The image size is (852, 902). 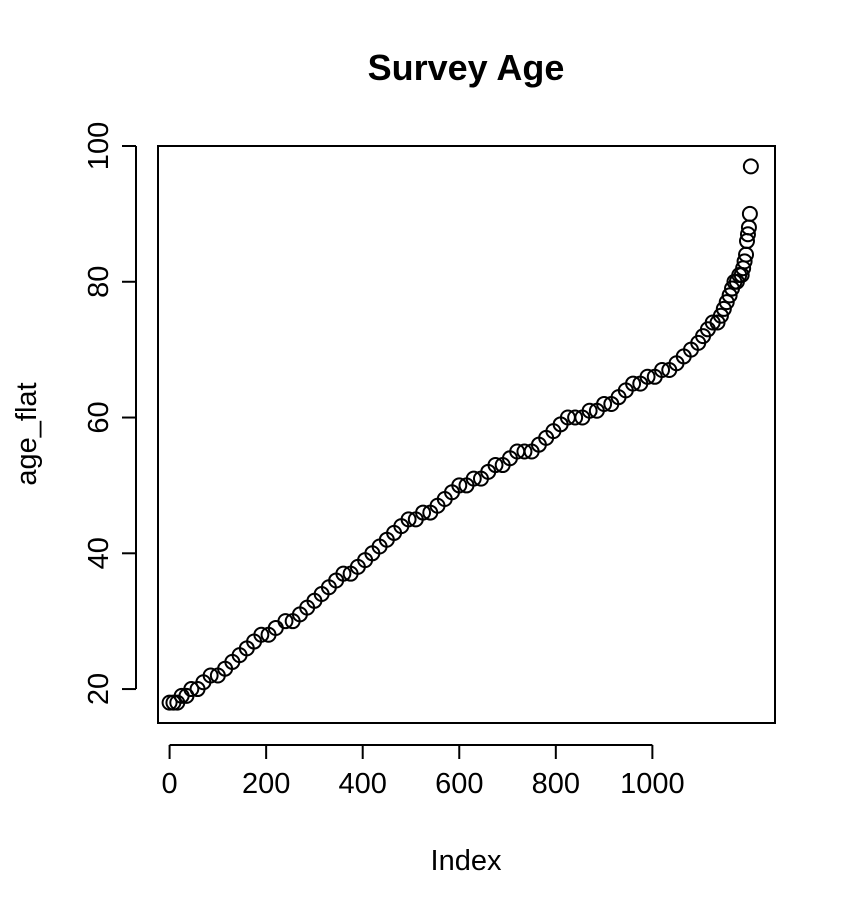 What do you see at coordinates (27, 433) in the screenshot?
I see `y-axis-label: age_flat` at bounding box center [27, 433].